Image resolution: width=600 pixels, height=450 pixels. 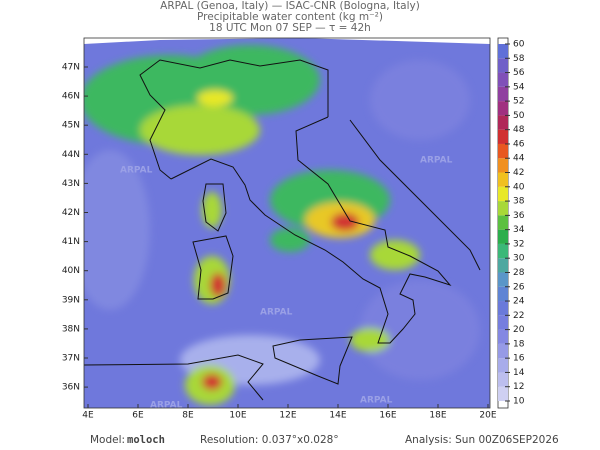 I want to click on lon-label: 14E, so click(x=337, y=416).